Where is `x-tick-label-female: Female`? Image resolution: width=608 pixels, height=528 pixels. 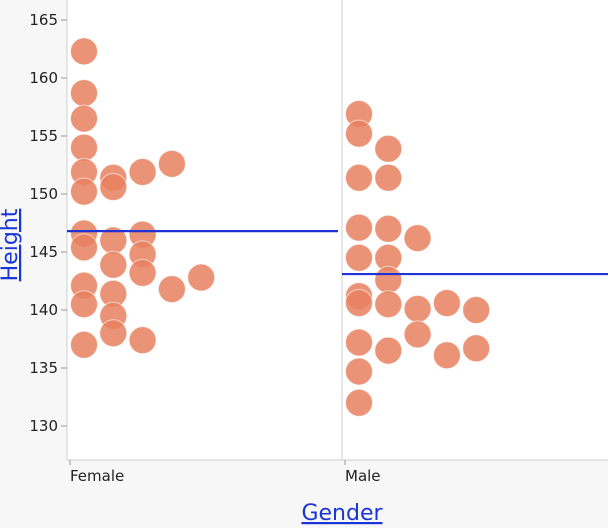
x-tick-label-female: Female is located at coordinates (97, 476).